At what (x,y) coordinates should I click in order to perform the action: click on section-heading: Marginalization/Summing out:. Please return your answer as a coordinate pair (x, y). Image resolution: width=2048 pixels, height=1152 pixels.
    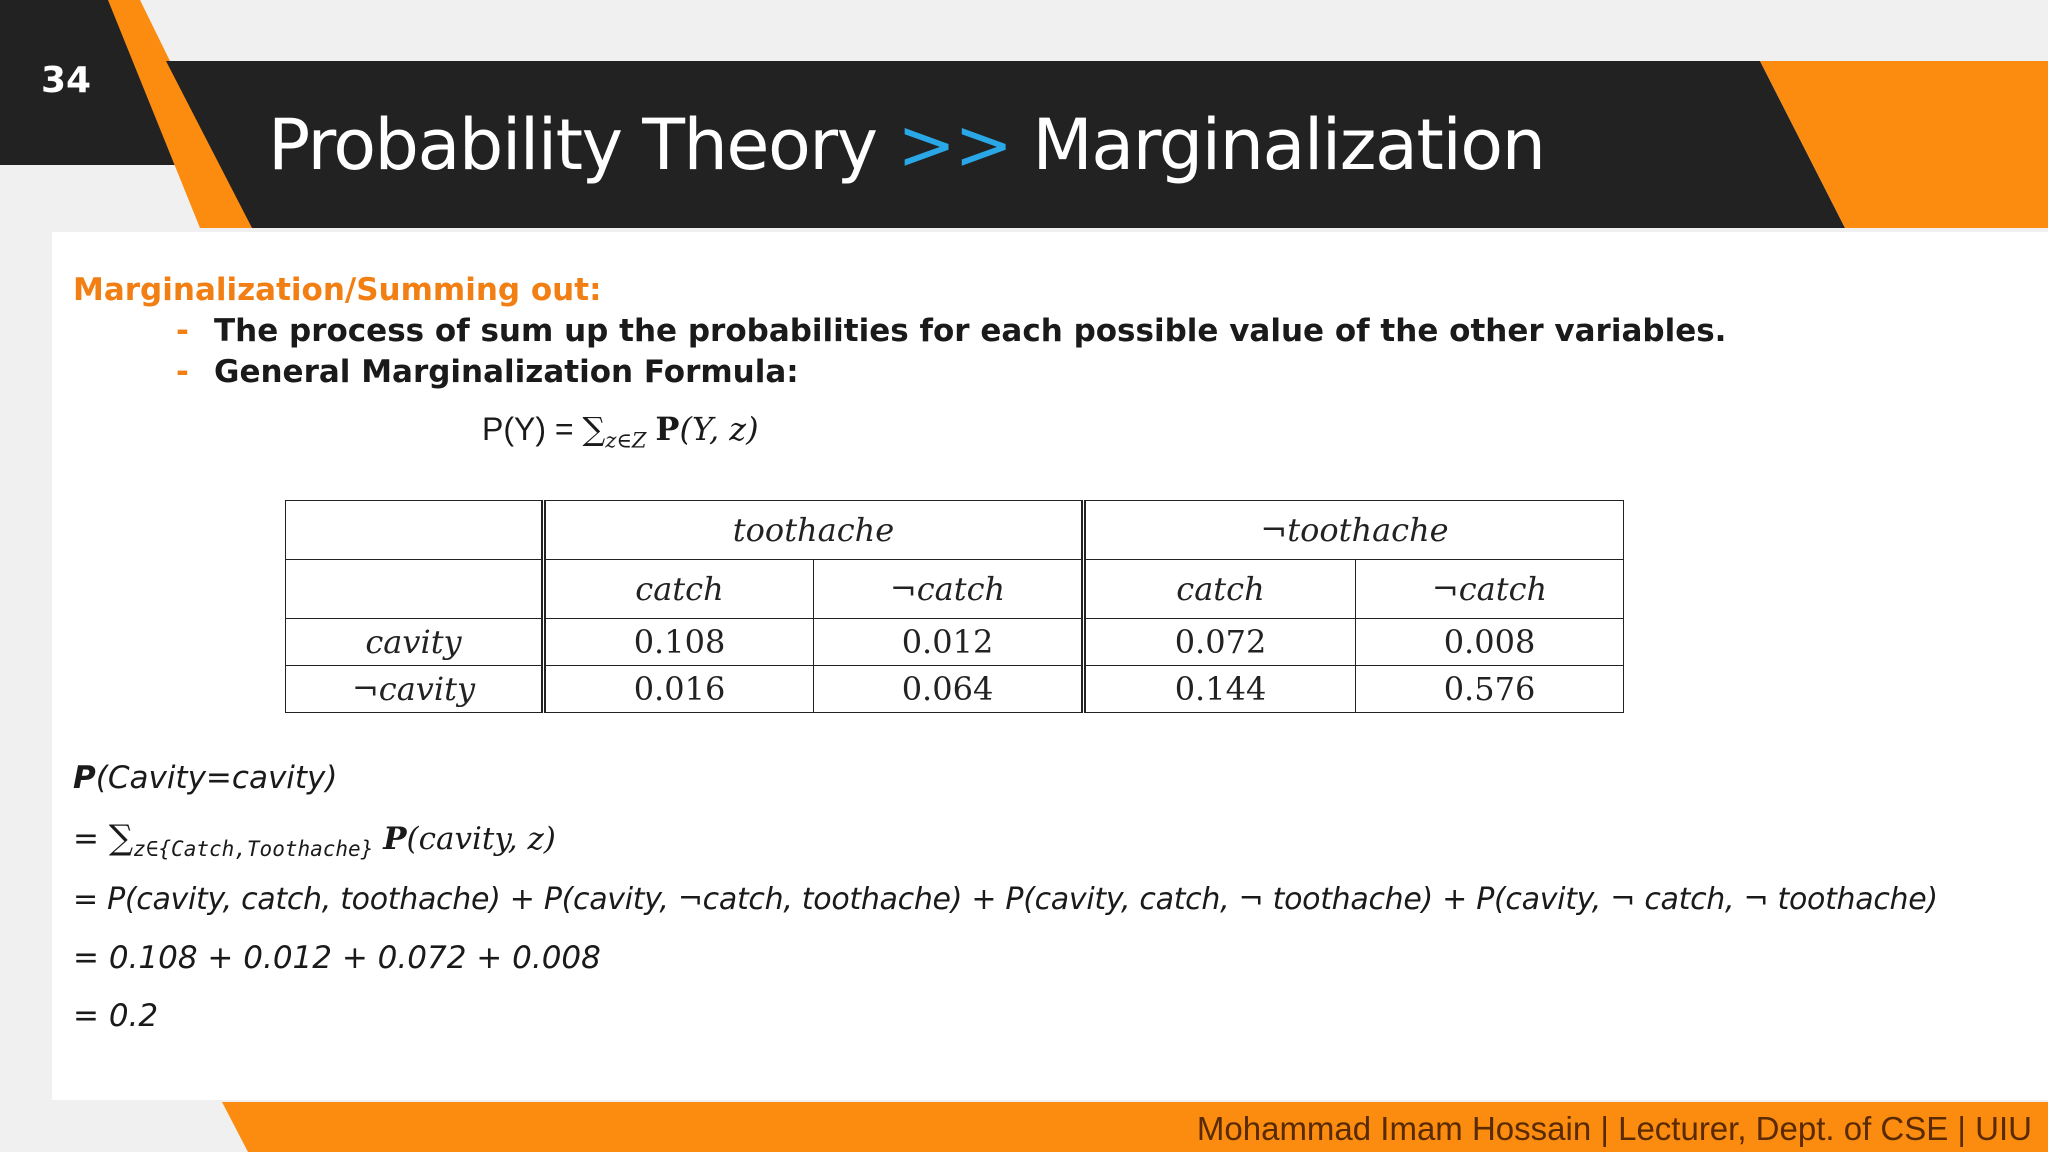
    Looking at the image, I should click on (337, 290).